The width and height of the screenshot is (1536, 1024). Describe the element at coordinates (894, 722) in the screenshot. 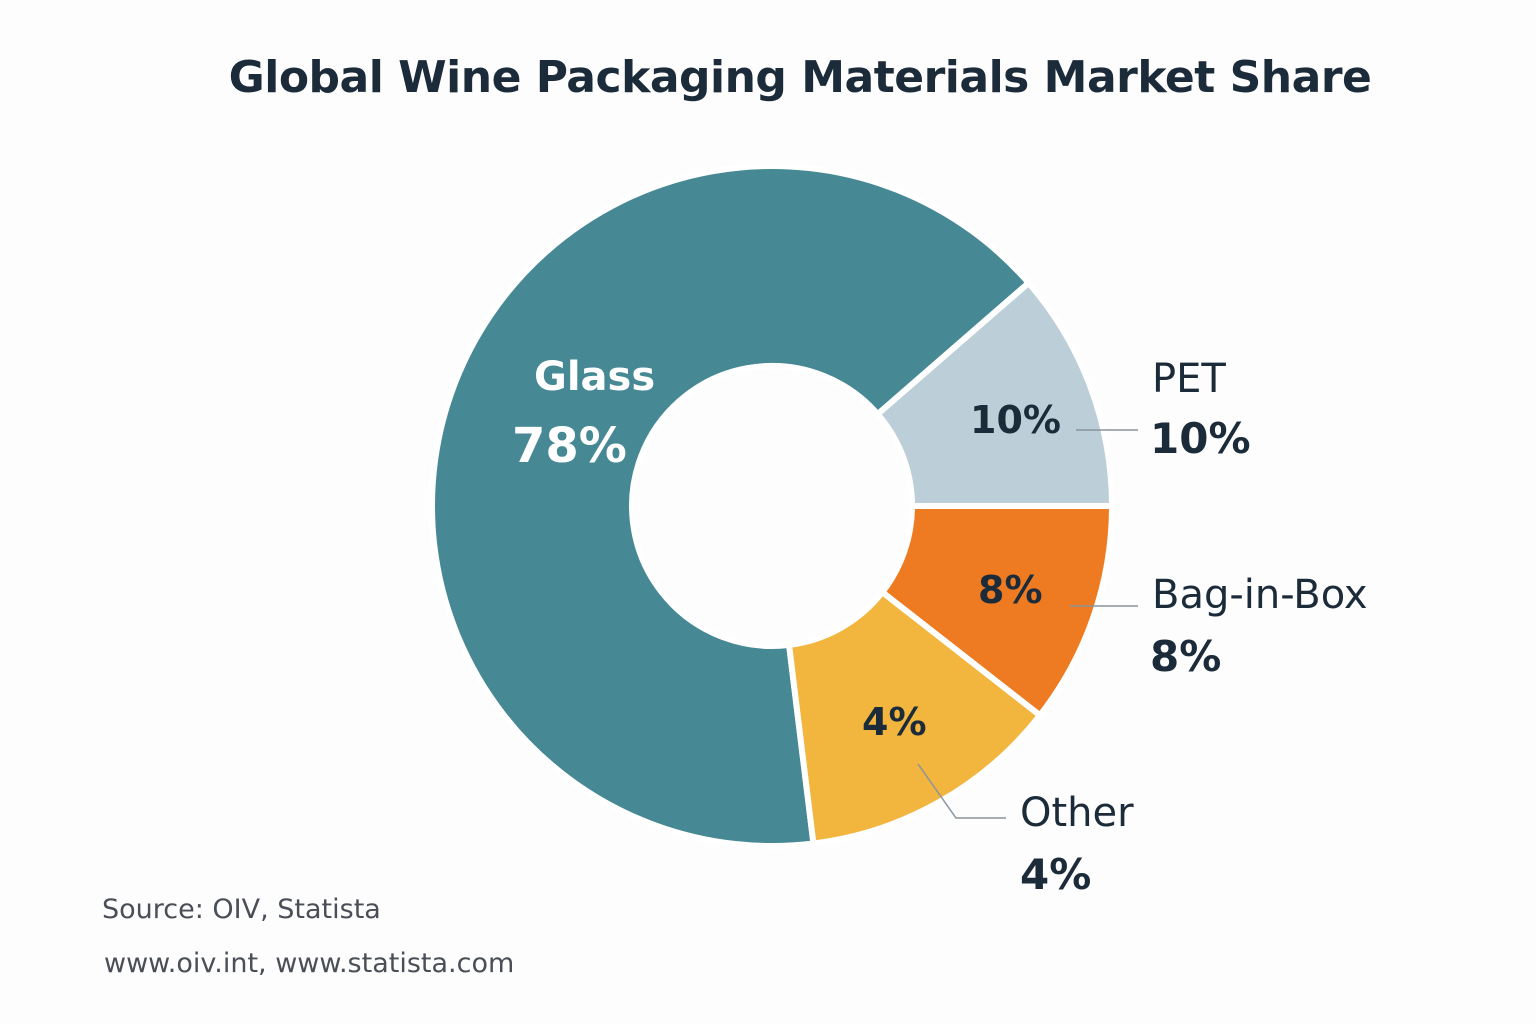

I see `other-inner-value: 4%` at that location.